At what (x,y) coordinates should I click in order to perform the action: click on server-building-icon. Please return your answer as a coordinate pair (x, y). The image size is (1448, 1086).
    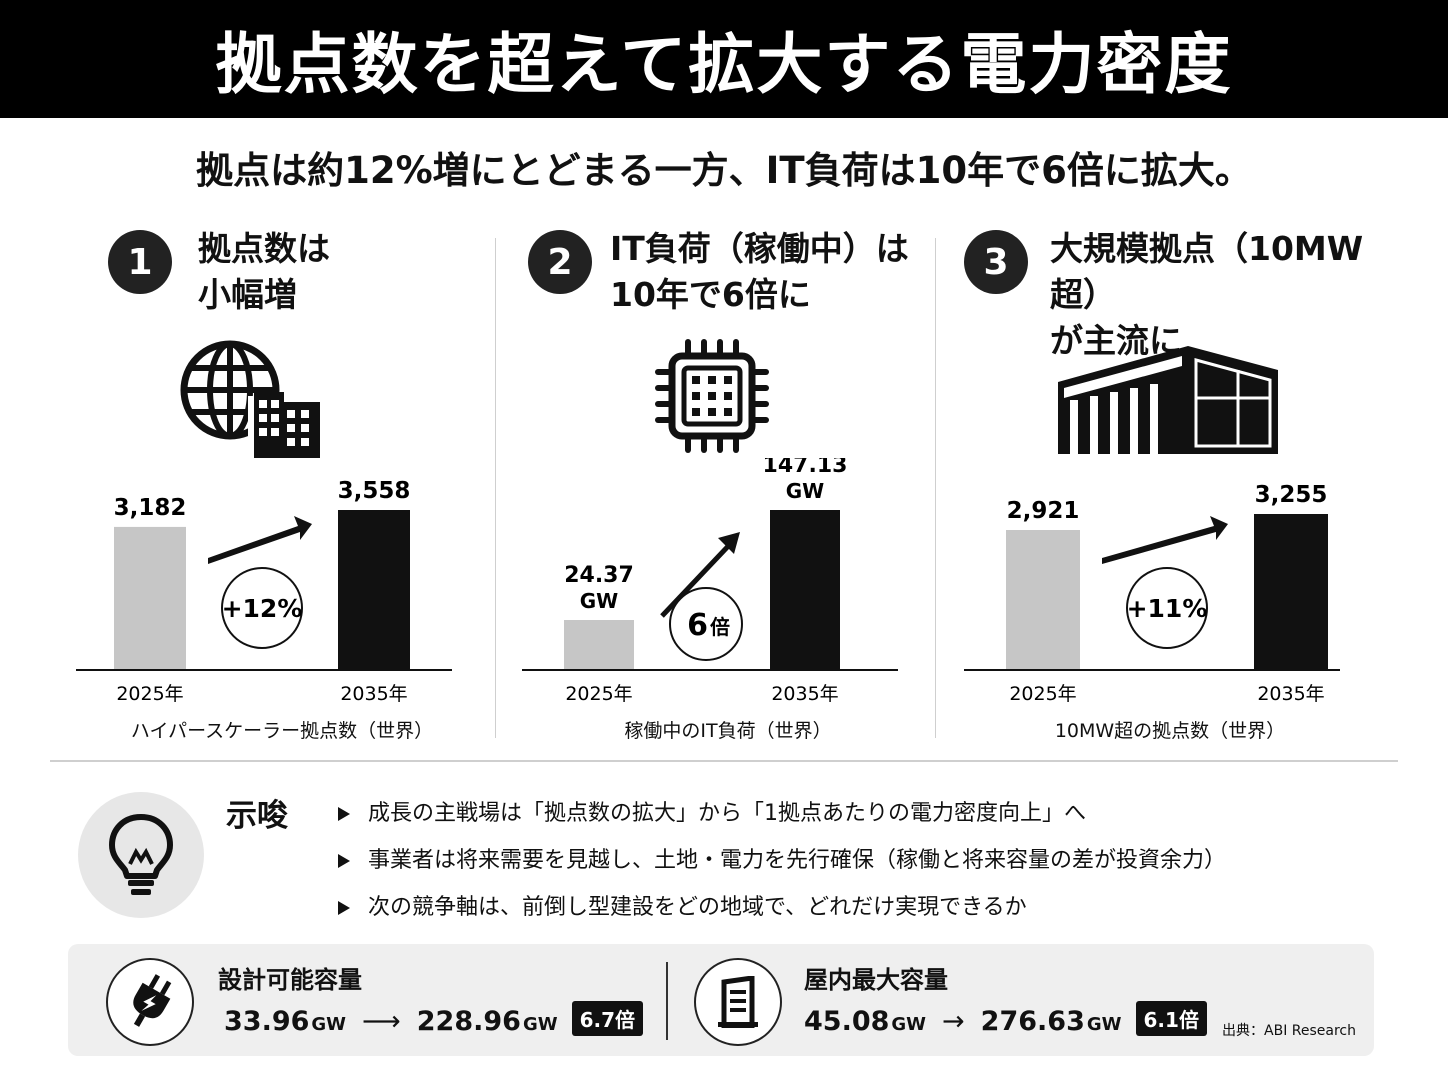
    Looking at the image, I should click on (738, 1002).